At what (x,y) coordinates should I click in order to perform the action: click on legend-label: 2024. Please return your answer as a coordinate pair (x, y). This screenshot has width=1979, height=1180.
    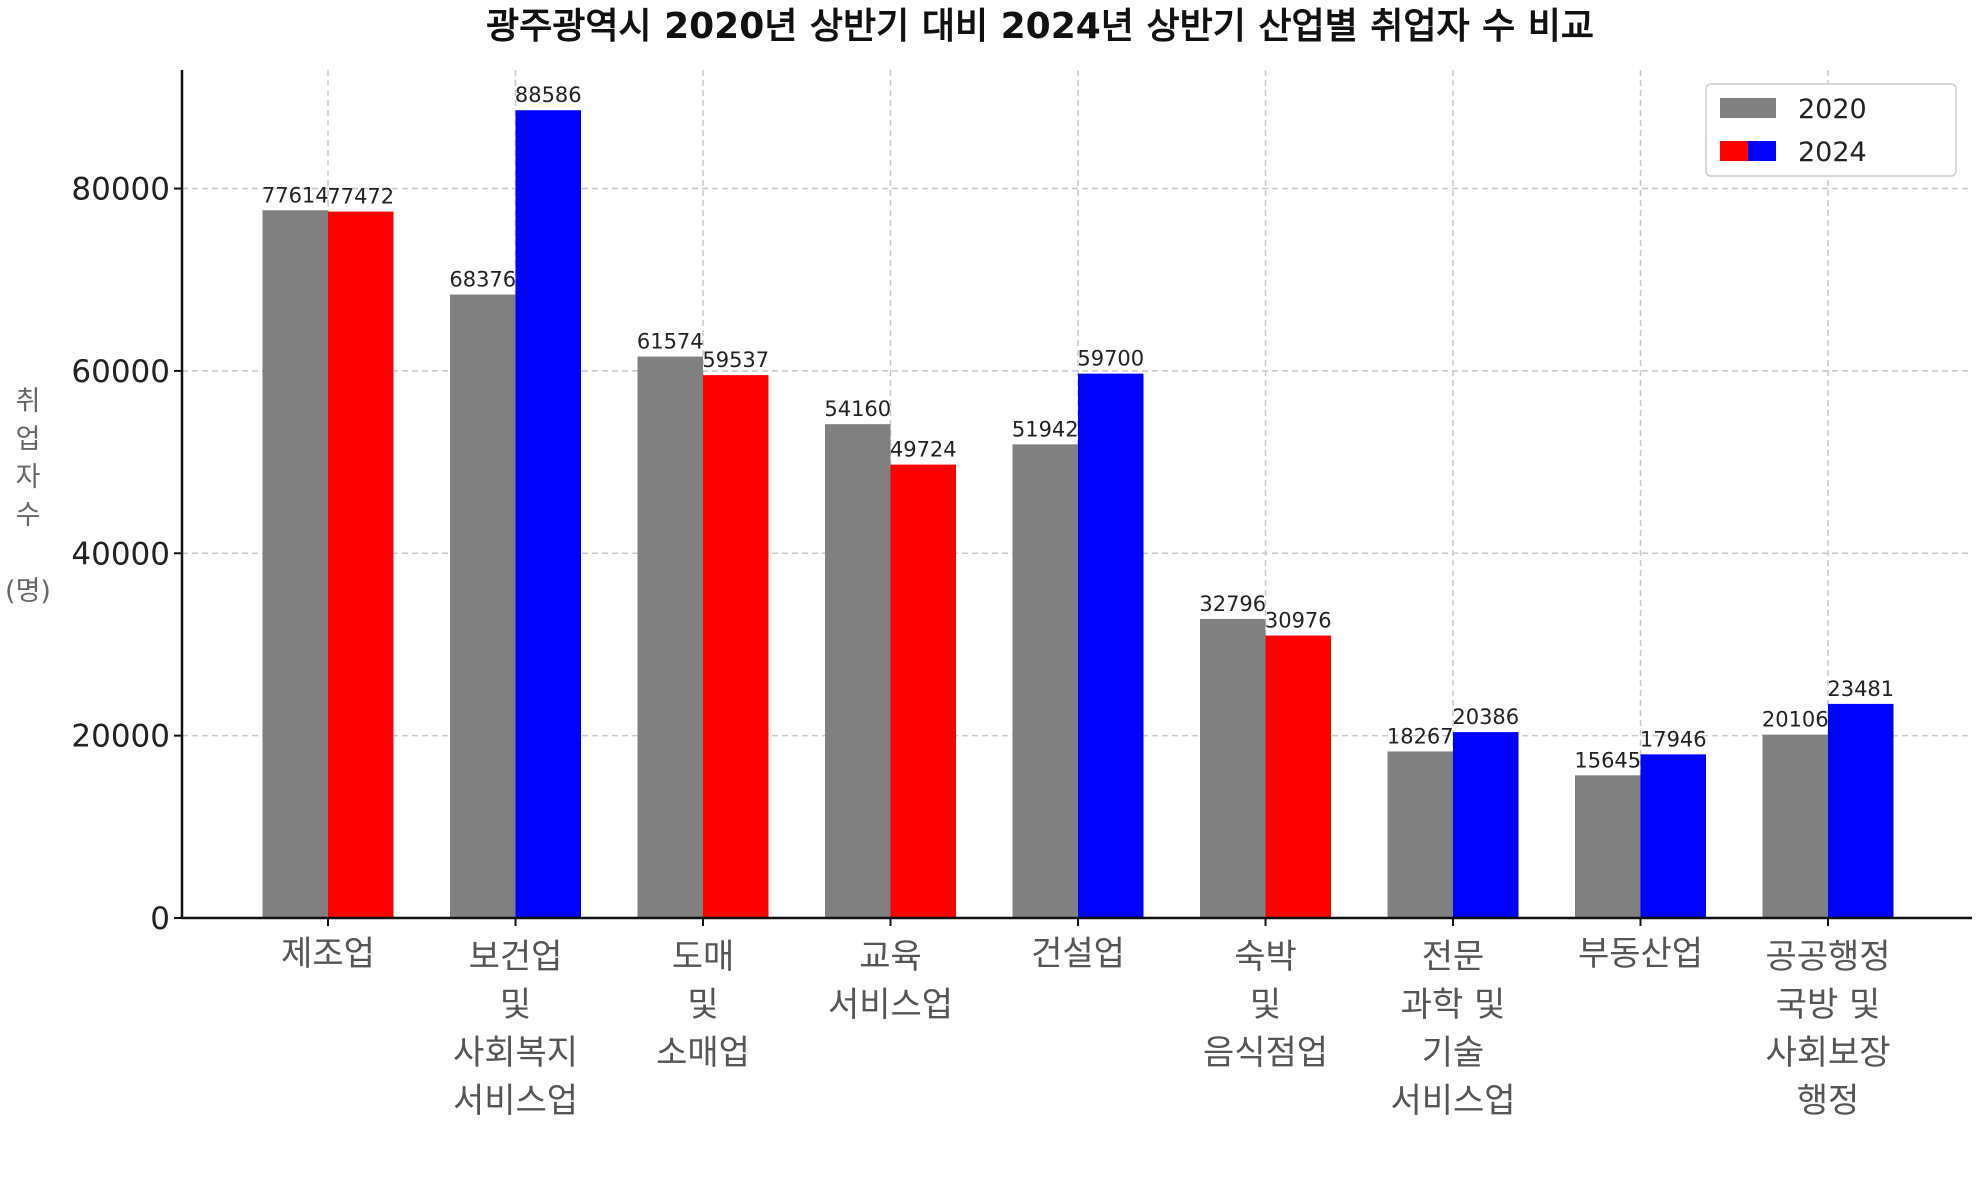
    Looking at the image, I should click on (1832, 152).